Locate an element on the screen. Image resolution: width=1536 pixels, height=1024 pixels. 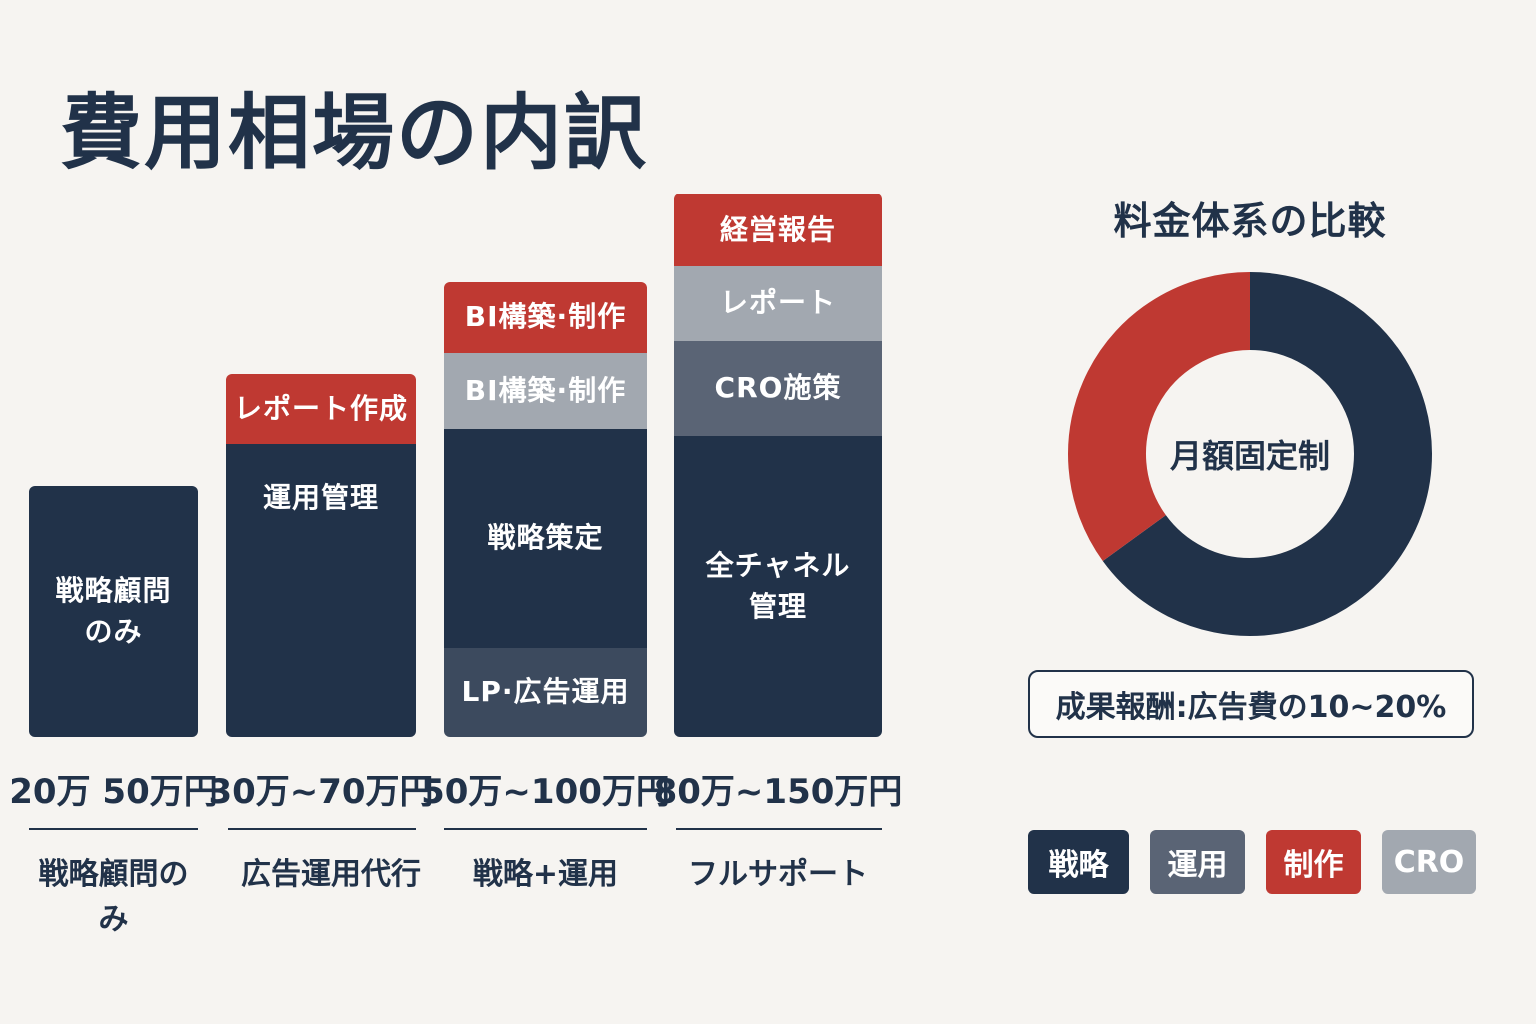
segment-label: 戦略顧問 のみ is located at coordinates (113, 610).